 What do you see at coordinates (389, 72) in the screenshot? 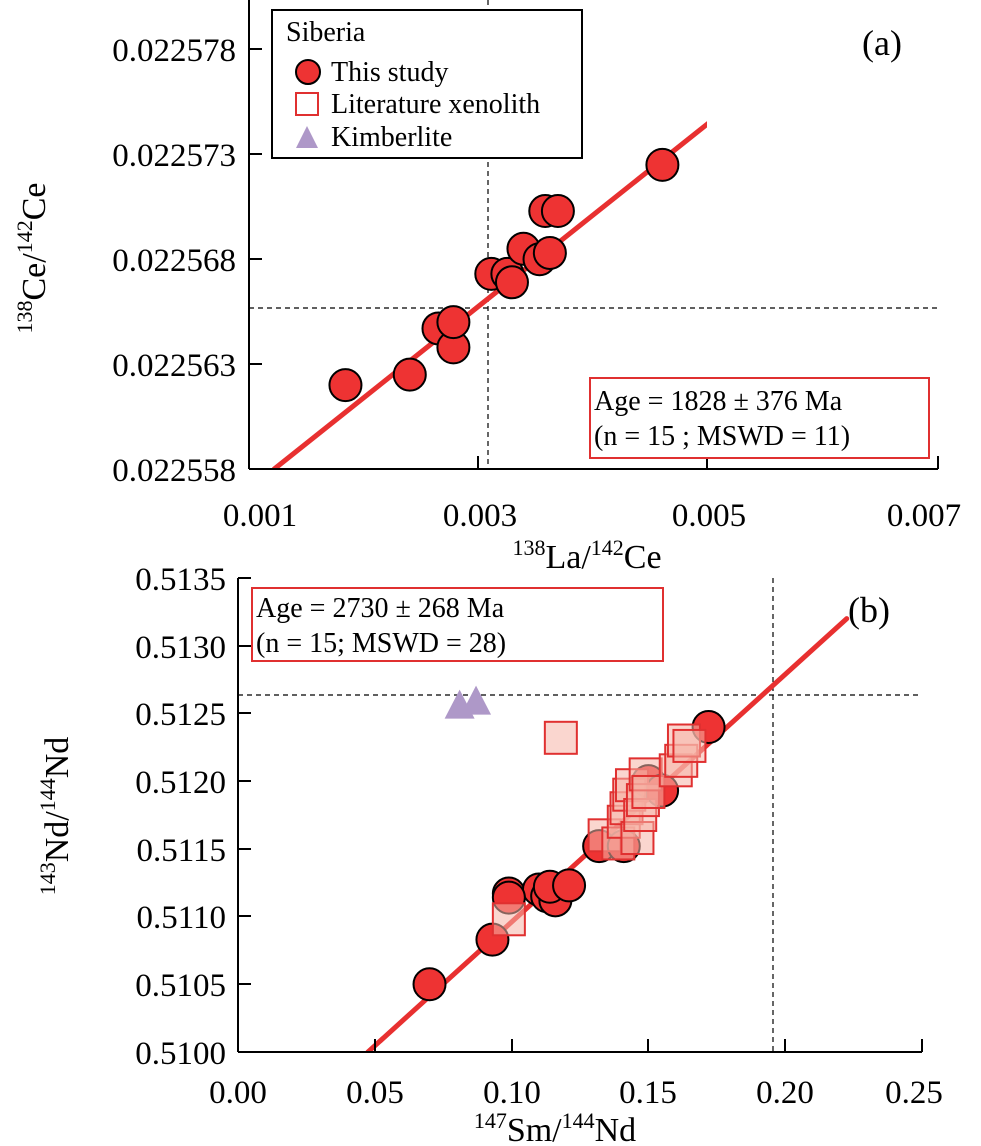
I see `legend-label: This study` at bounding box center [389, 72].